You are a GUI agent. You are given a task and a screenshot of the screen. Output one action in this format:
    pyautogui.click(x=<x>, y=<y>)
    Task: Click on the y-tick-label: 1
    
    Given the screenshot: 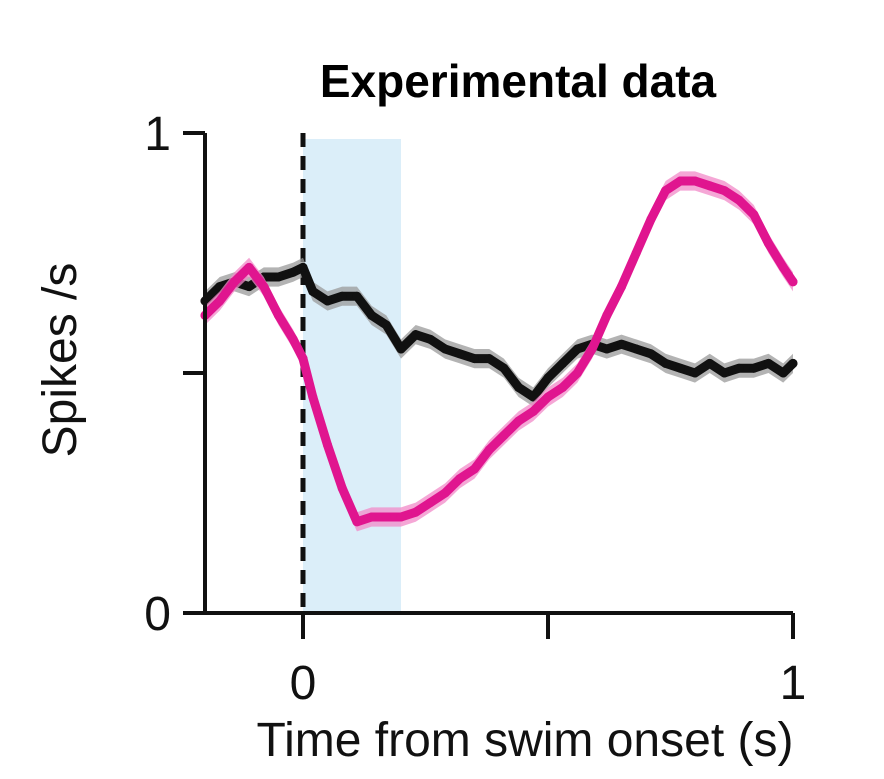 What is the action you would take?
    pyautogui.click(x=157, y=134)
    